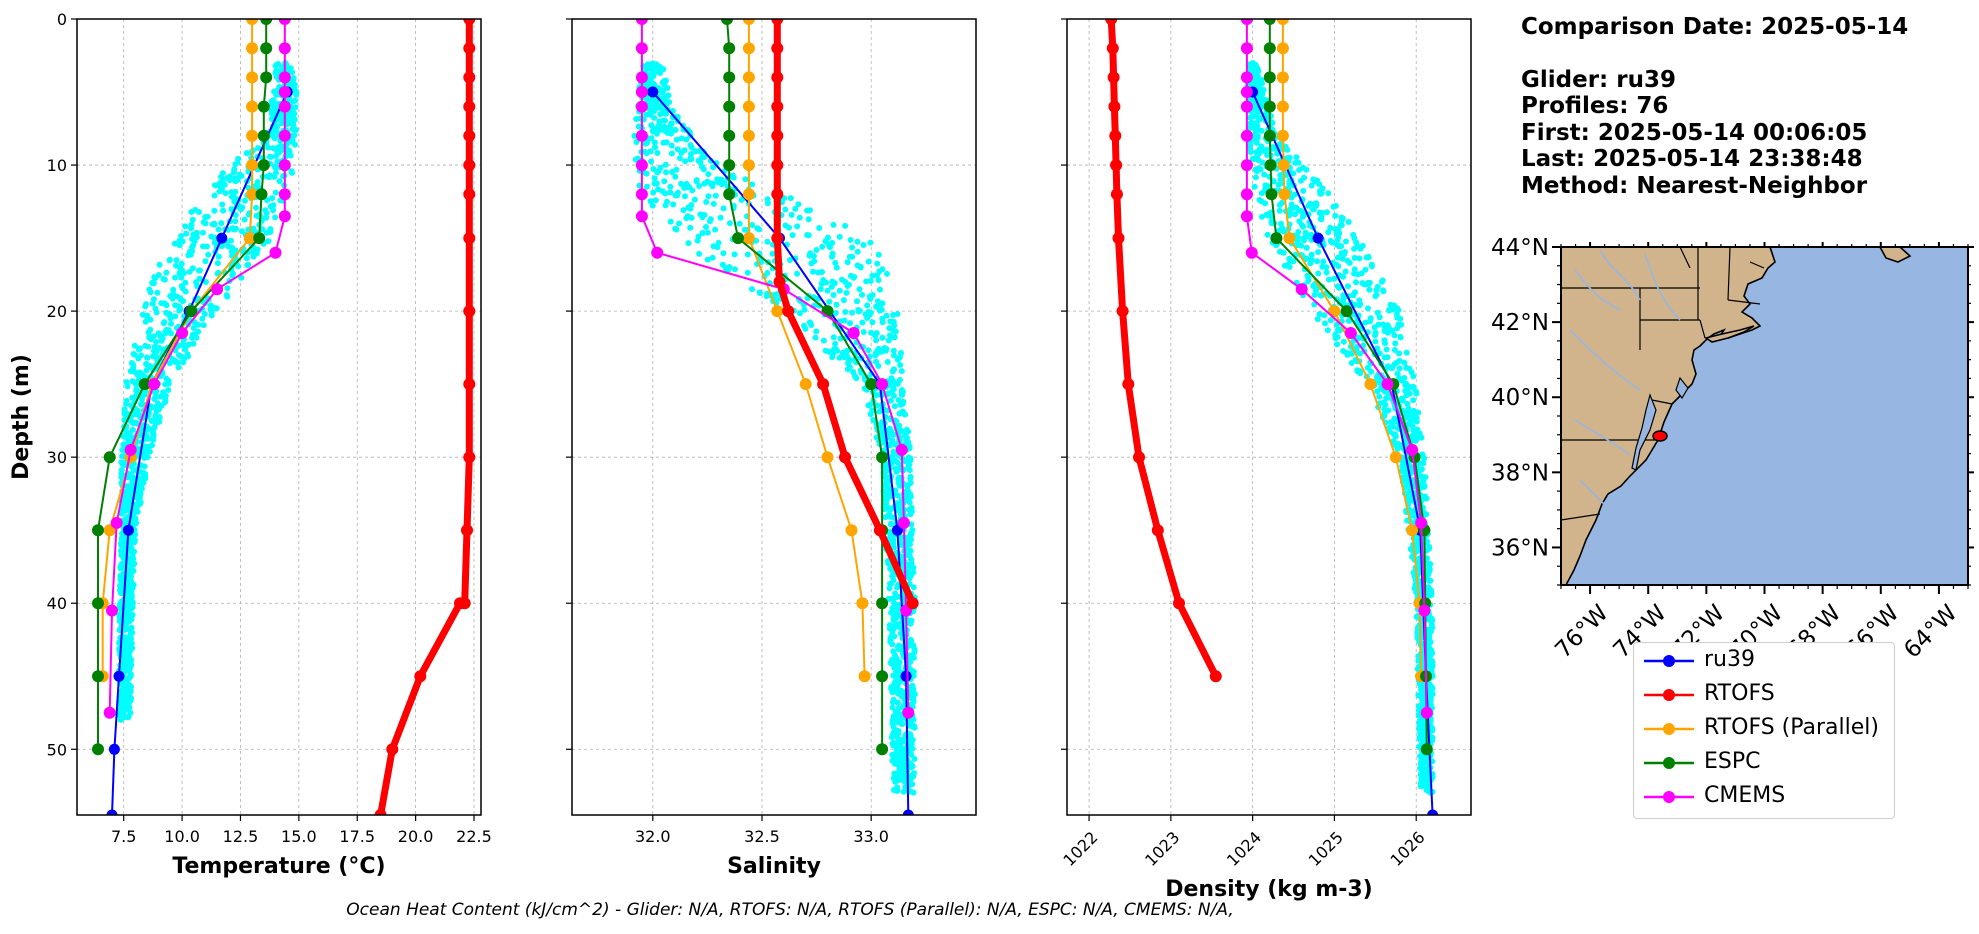 This screenshot has height=934, width=1979. I want to click on x-tick-label: 33.0, so click(871, 836).